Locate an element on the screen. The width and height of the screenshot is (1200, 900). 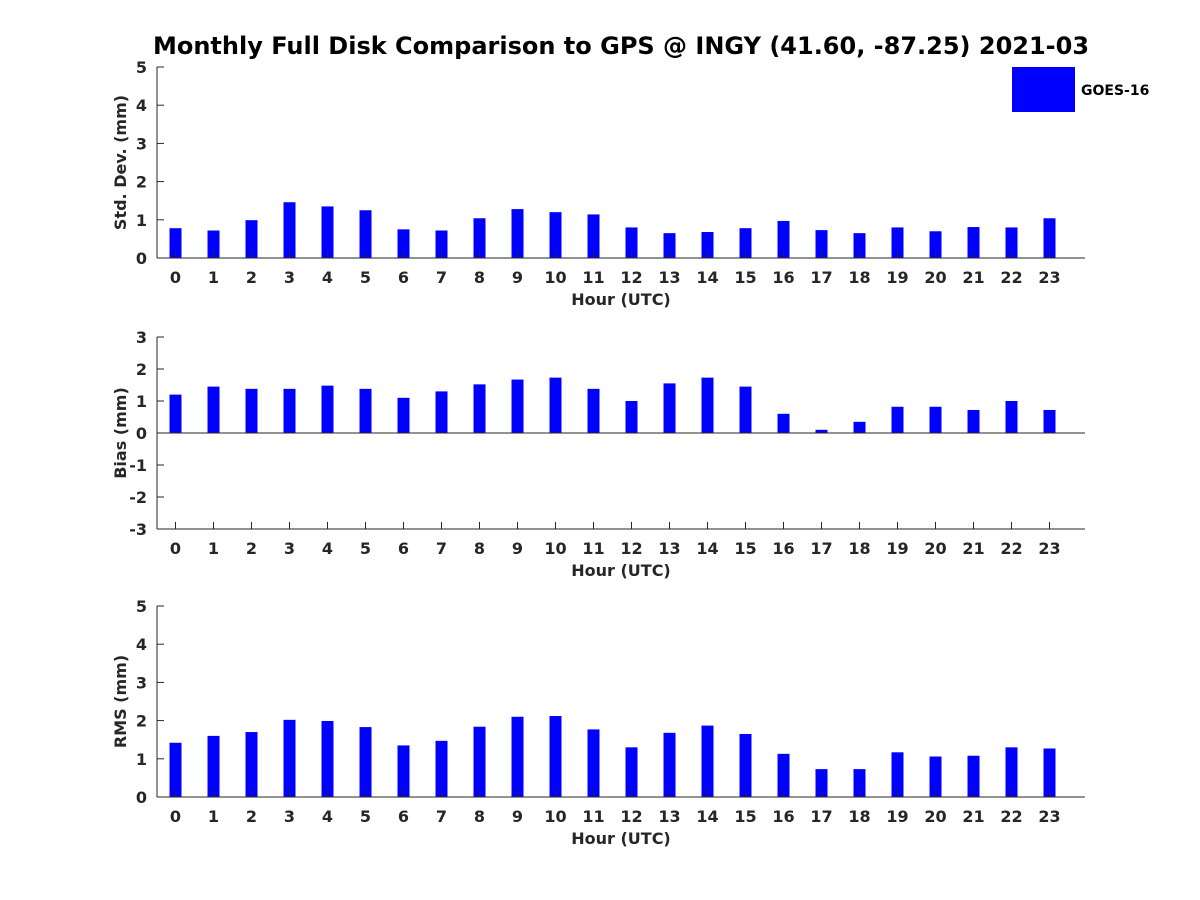
rms-x-tick-label: 18 is located at coordinates (859, 816).